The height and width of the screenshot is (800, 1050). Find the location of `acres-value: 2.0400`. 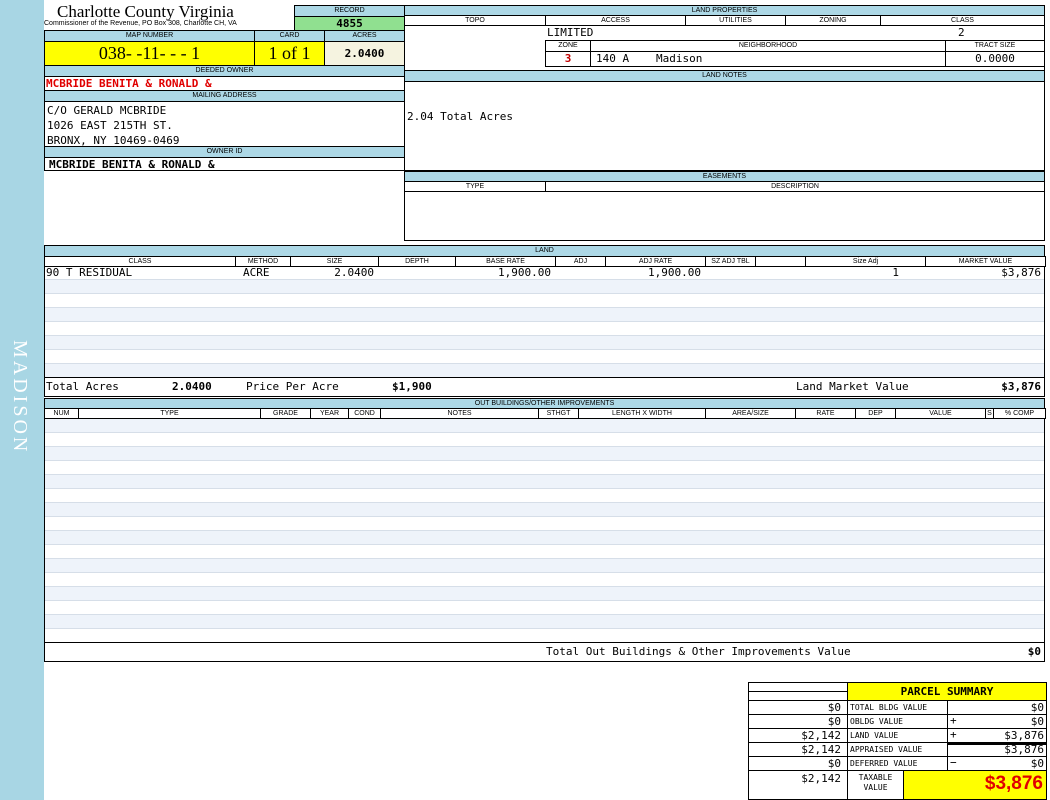

acres-value: 2.0400 is located at coordinates (364, 53).